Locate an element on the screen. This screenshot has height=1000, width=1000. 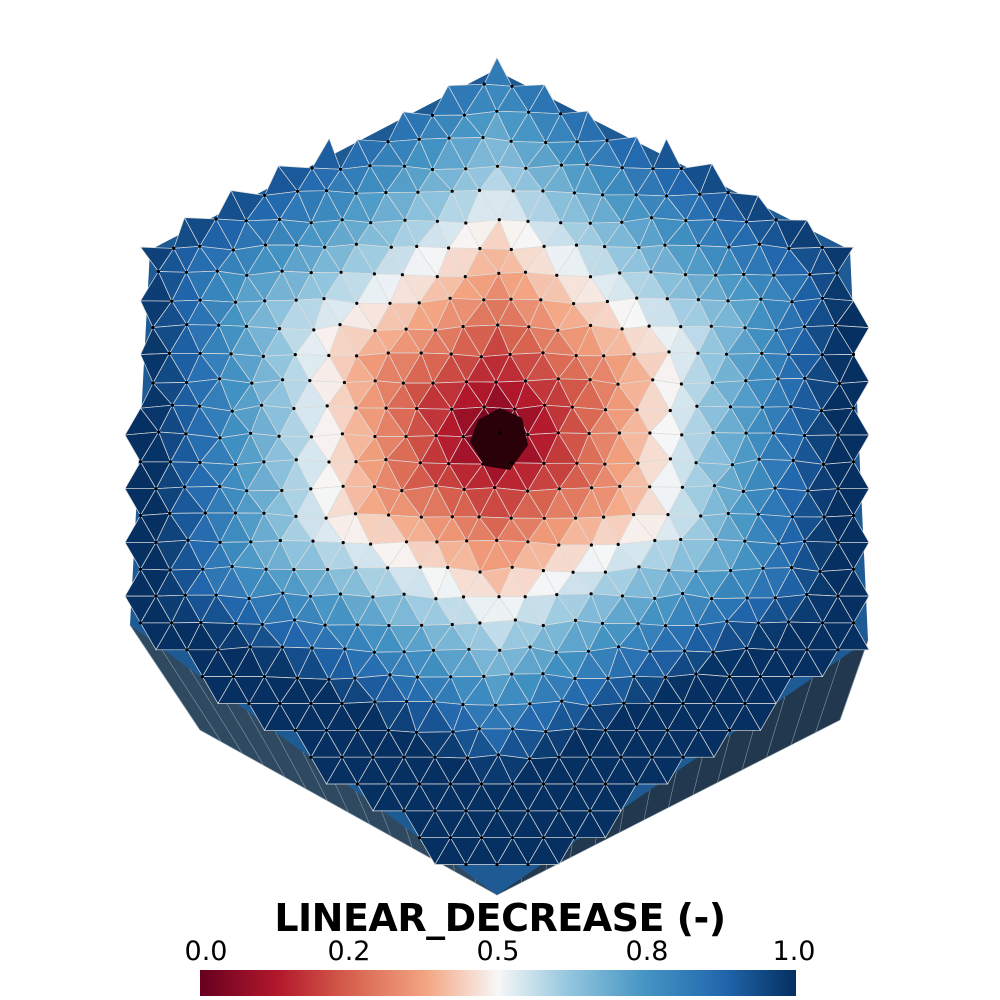
colorbar-tick-label: 0.8 is located at coordinates (647, 951).